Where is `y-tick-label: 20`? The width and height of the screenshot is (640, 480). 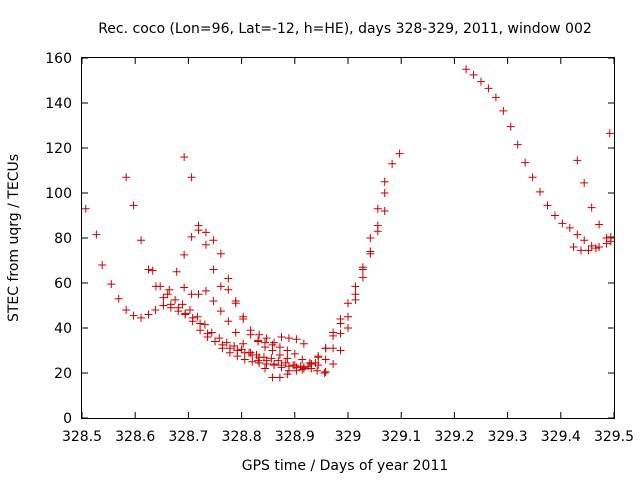
y-tick-label: 20 is located at coordinates (63, 374).